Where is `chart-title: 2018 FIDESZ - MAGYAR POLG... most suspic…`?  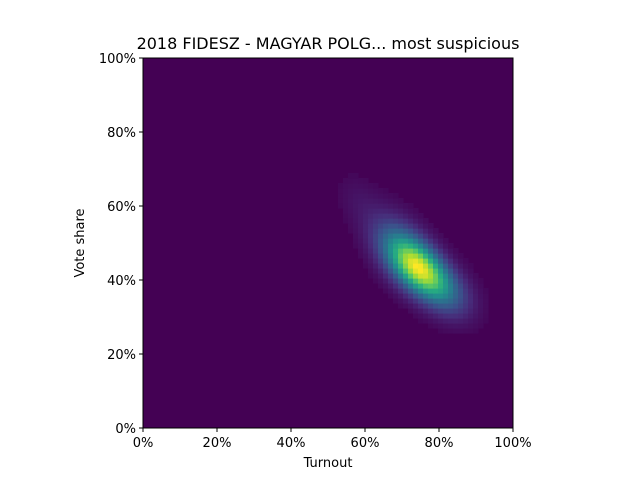
chart-title: 2018 FIDESZ - MAGYAR POLG... most suspic… is located at coordinates (328, 43).